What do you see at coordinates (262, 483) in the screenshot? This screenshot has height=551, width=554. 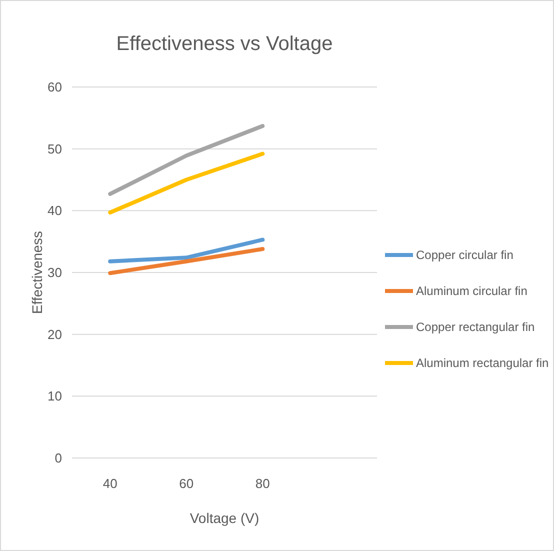 I see `x-tick-label: 80` at bounding box center [262, 483].